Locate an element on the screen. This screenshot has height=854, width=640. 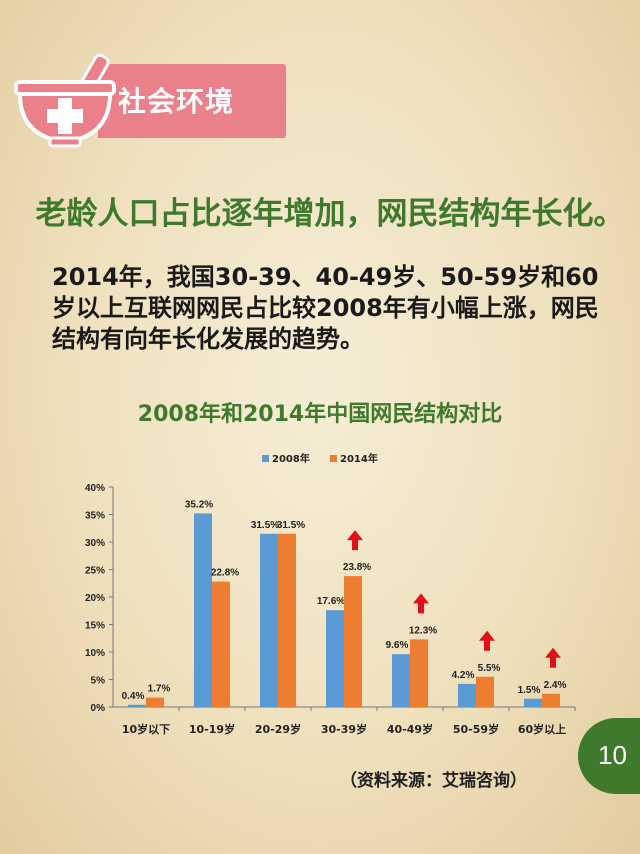
x-tick-label: 10岁以下 is located at coordinates (146, 729).